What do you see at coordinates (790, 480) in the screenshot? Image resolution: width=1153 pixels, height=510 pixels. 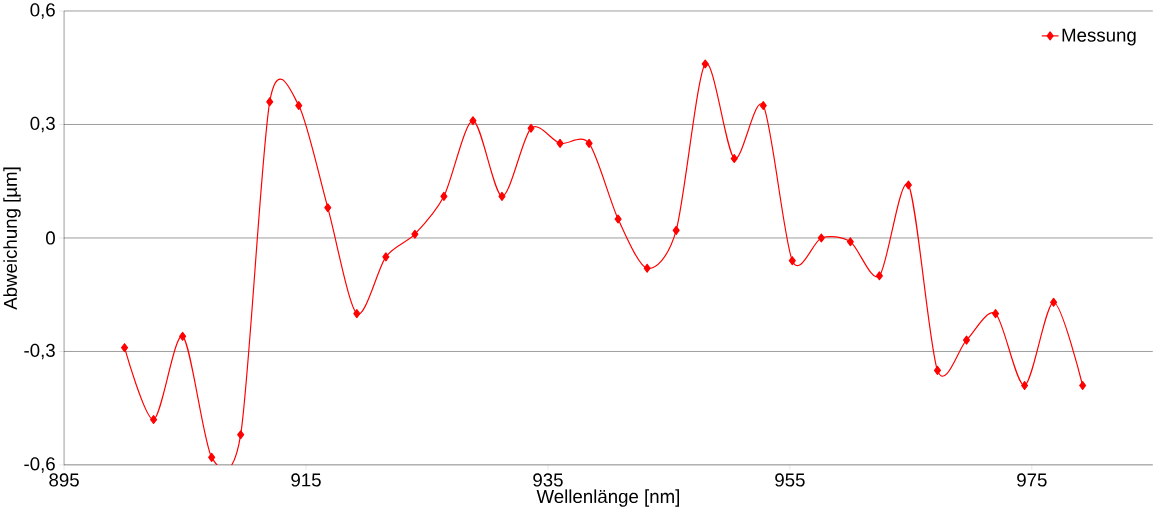 I see `x-tick-label: 955` at bounding box center [790, 480].